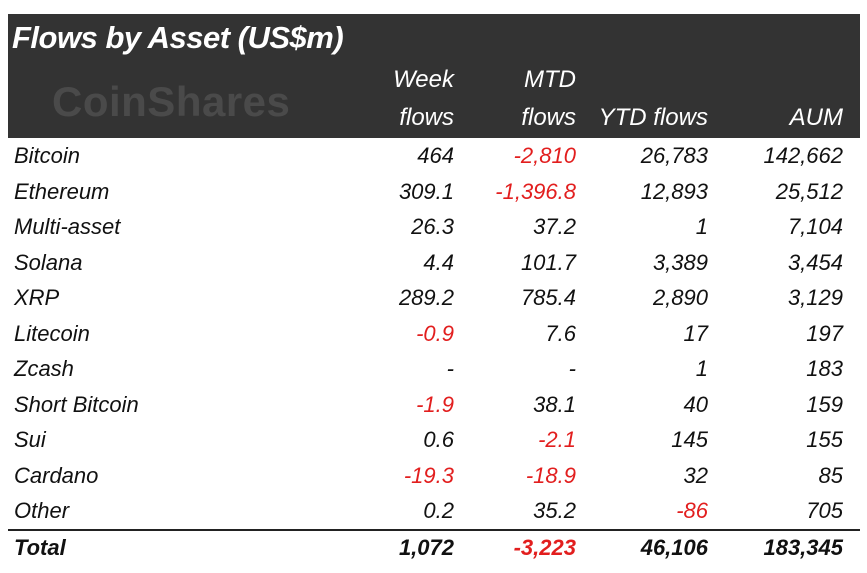  Describe the element at coordinates (809, 191) in the screenshot. I see `aum-value: 25,512` at that location.